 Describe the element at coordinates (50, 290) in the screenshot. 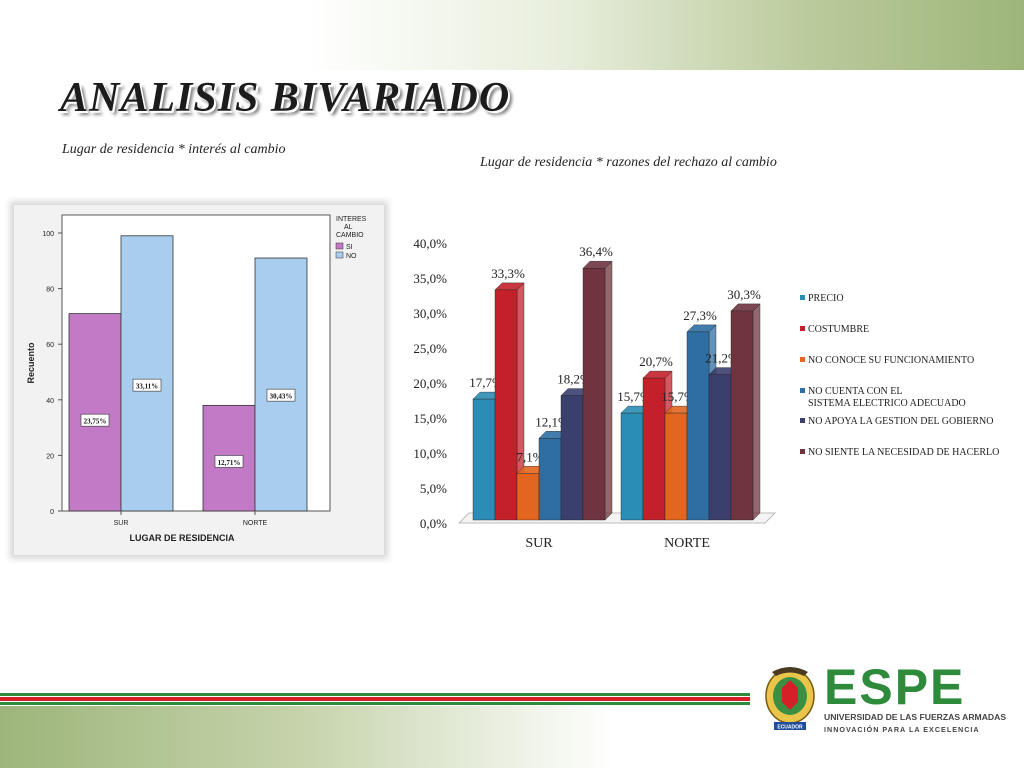

I see `y-tick-label: 80` at that location.